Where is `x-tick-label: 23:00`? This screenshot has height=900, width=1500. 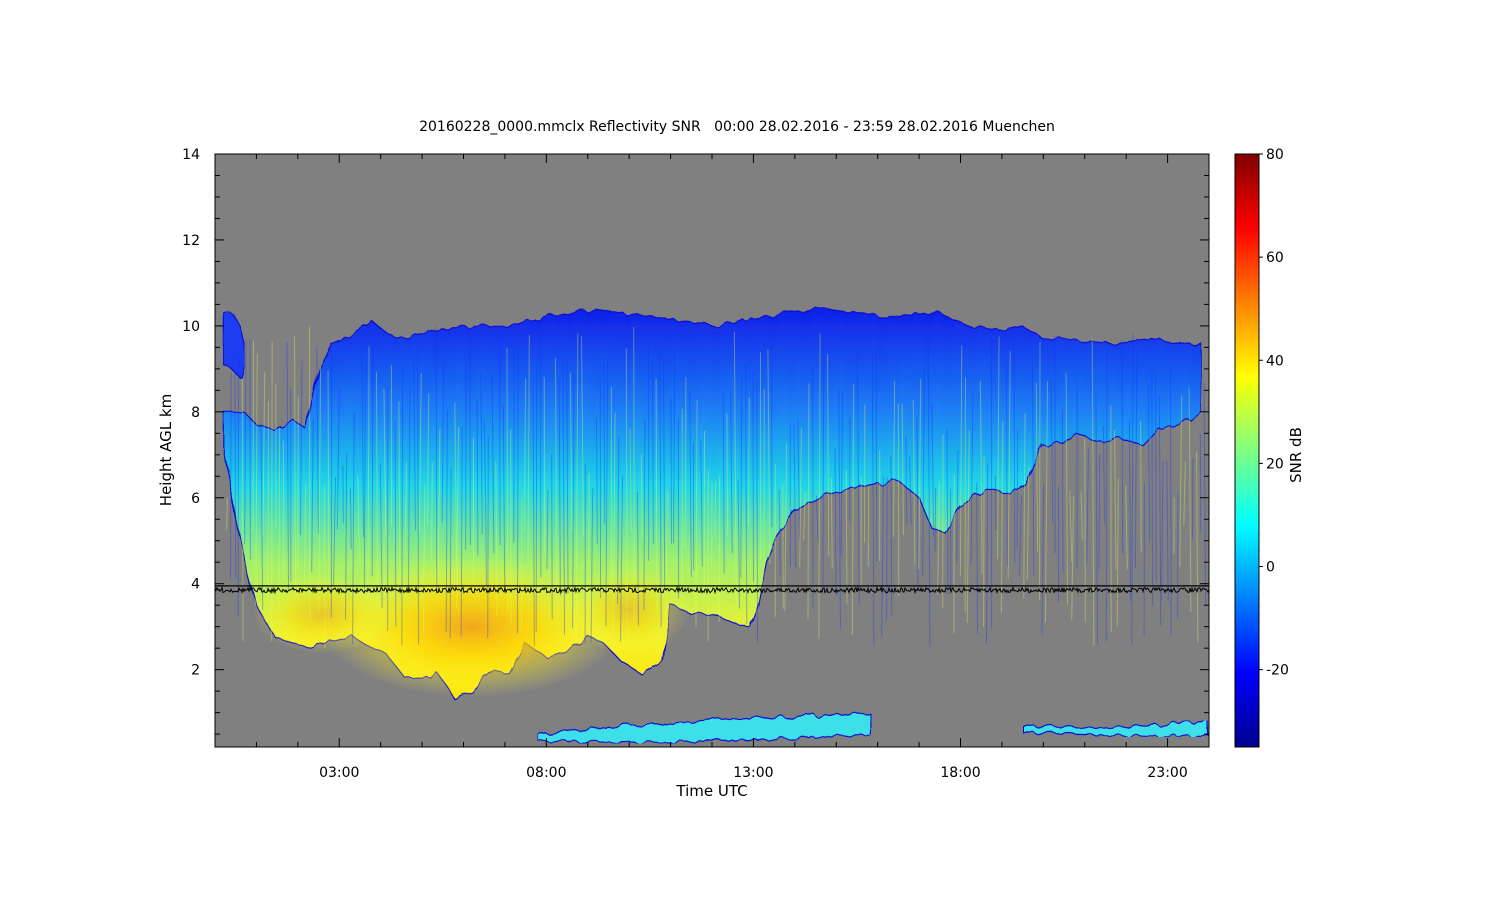 x-tick-label: 23:00 is located at coordinates (1167, 773).